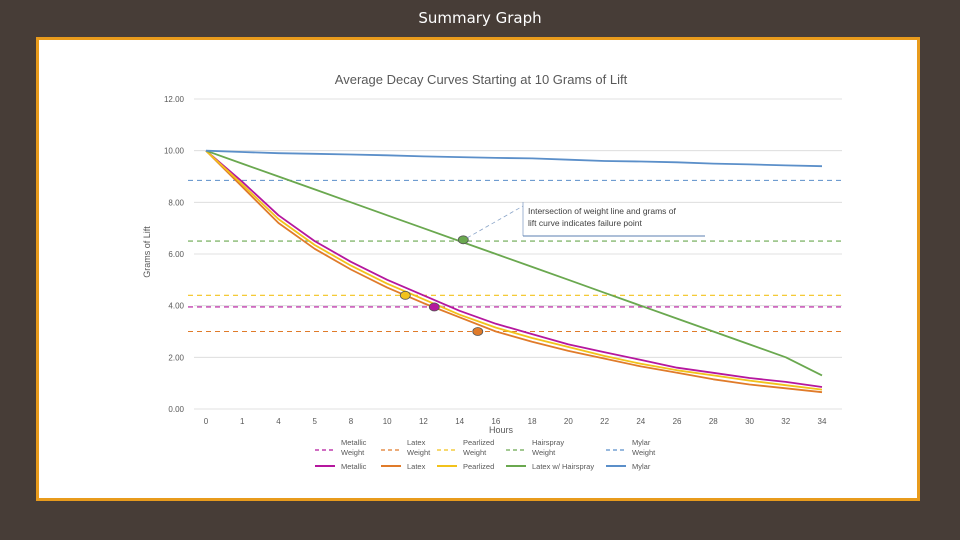 The width and height of the screenshot is (960, 540). I want to click on y-tick-label: 0.00, so click(176, 409).